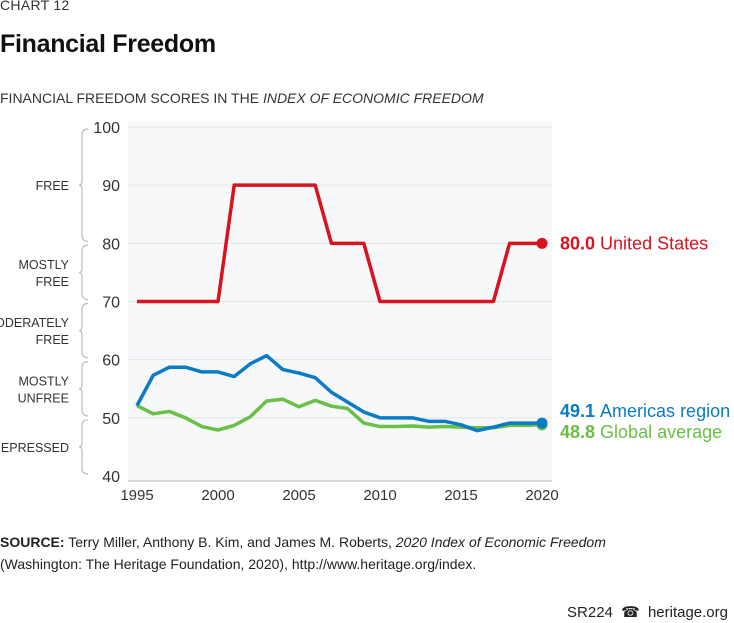 The width and height of the screenshot is (734, 623). Describe the element at coordinates (34, 448) in the screenshot. I see `band-label: REPRESSED` at that location.